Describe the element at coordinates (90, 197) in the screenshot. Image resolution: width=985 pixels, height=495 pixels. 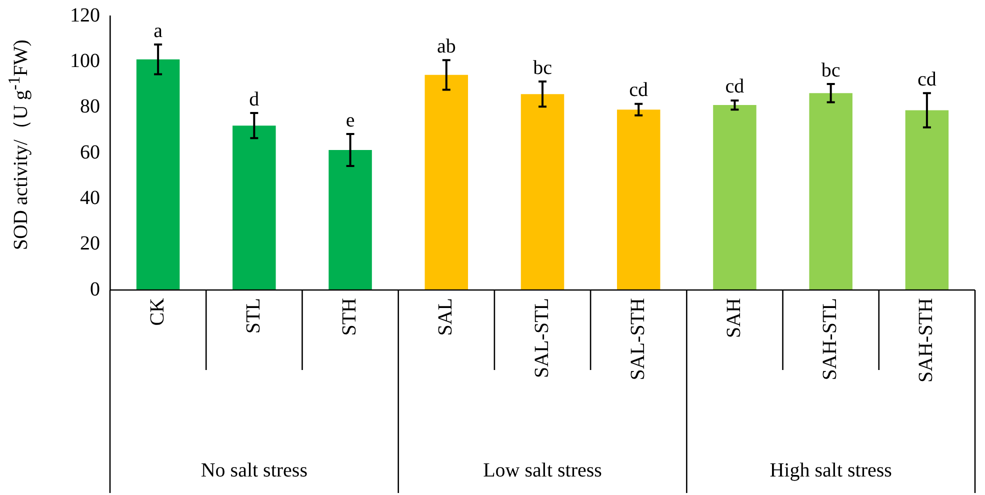
I see `y-tick-label: 40` at that location.